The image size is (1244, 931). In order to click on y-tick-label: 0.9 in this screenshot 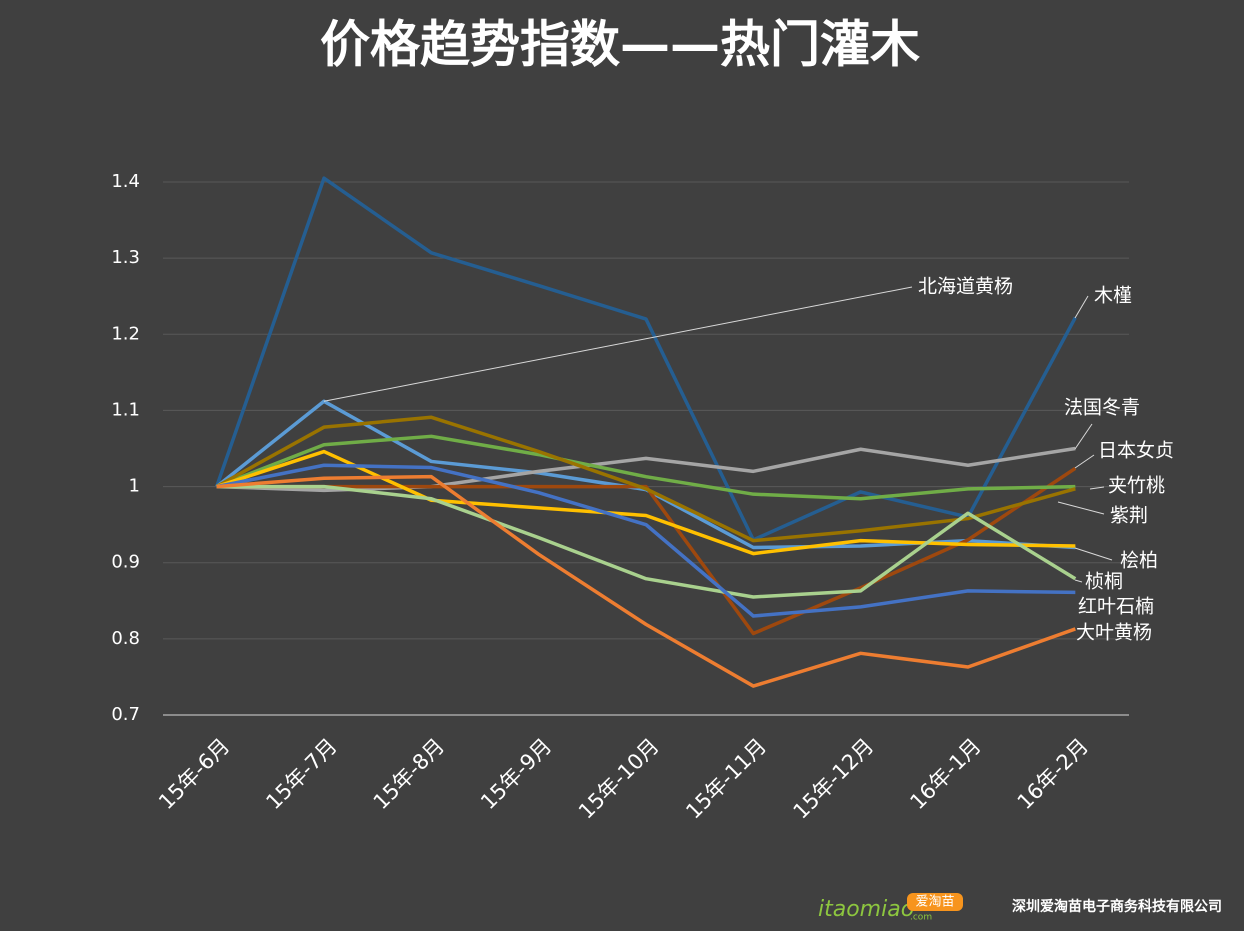, I will do `click(125, 562)`.